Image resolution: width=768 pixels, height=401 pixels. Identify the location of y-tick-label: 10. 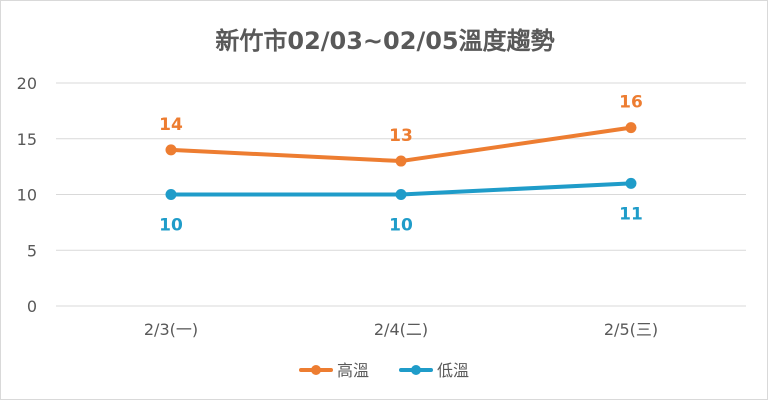
(27, 195).